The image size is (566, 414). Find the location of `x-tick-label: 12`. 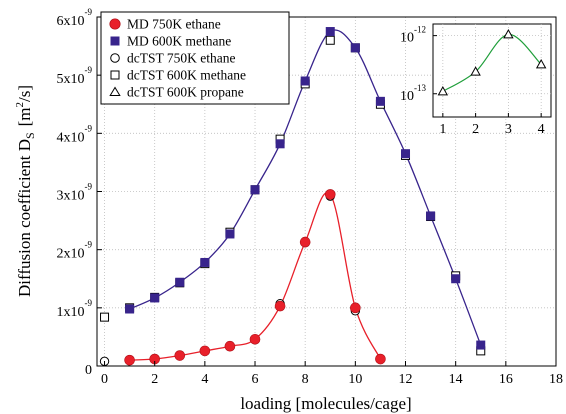

x-tick-label: 12 is located at coordinates (406, 379).